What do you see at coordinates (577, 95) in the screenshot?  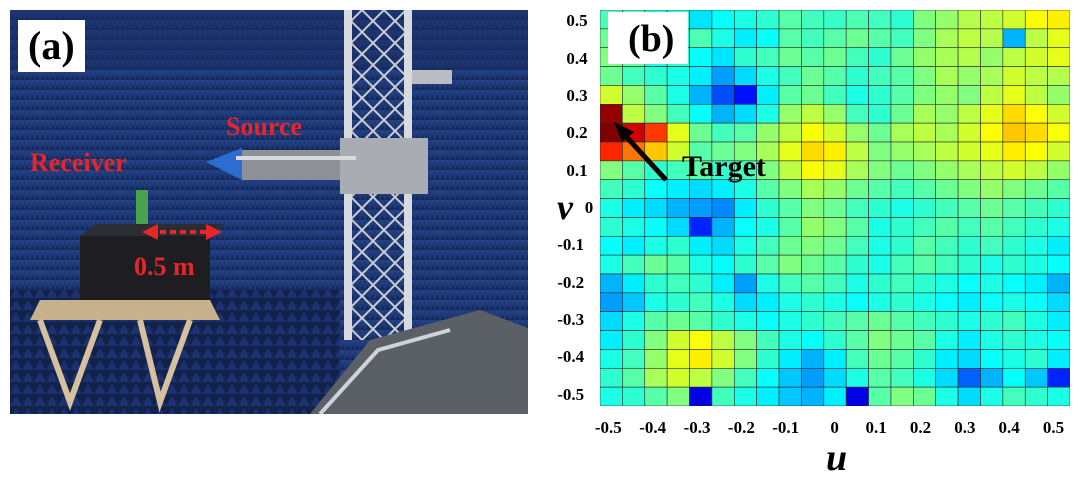 I see `y-tick-label: 0.3` at bounding box center [577, 95].